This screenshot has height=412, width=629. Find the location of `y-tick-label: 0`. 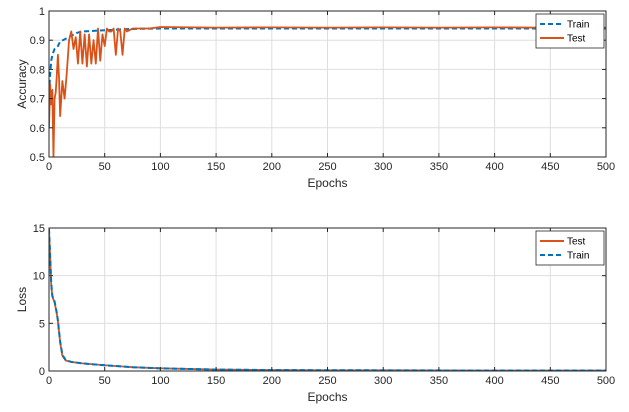

y-tick-label: 0 is located at coordinates (42, 372).